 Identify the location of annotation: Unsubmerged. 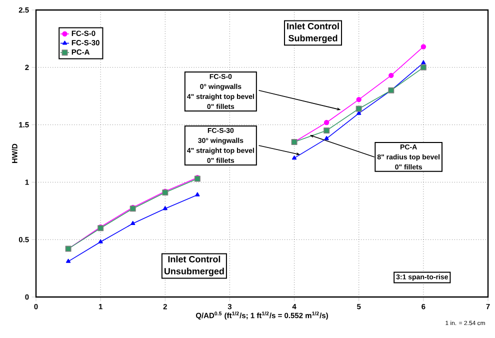
(194, 272).